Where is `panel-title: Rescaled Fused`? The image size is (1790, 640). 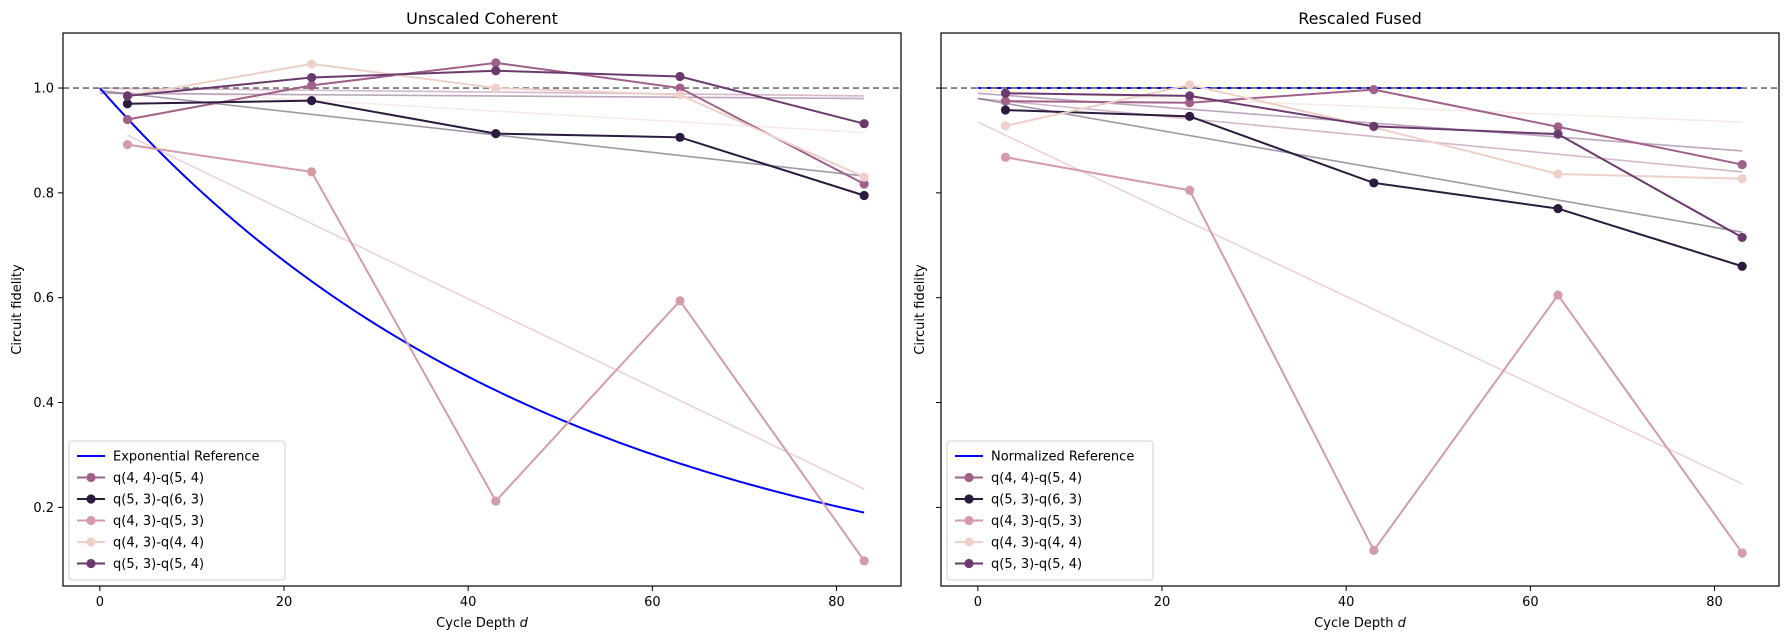
panel-title: Rescaled Fused is located at coordinates (1360, 18).